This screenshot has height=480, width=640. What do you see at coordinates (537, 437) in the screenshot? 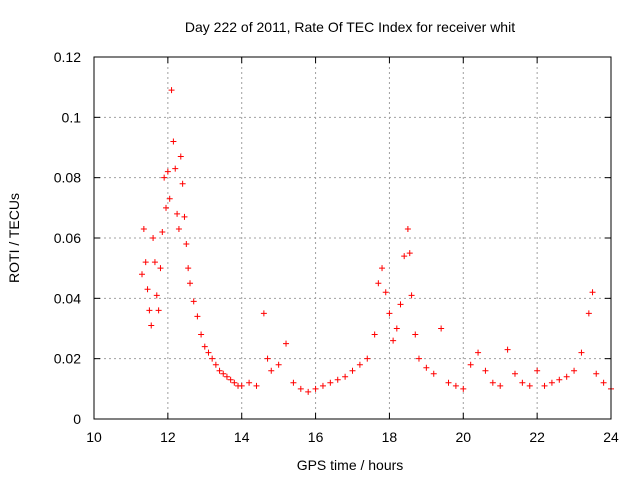
I see `x-tick-label: 22` at bounding box center [537, 437].